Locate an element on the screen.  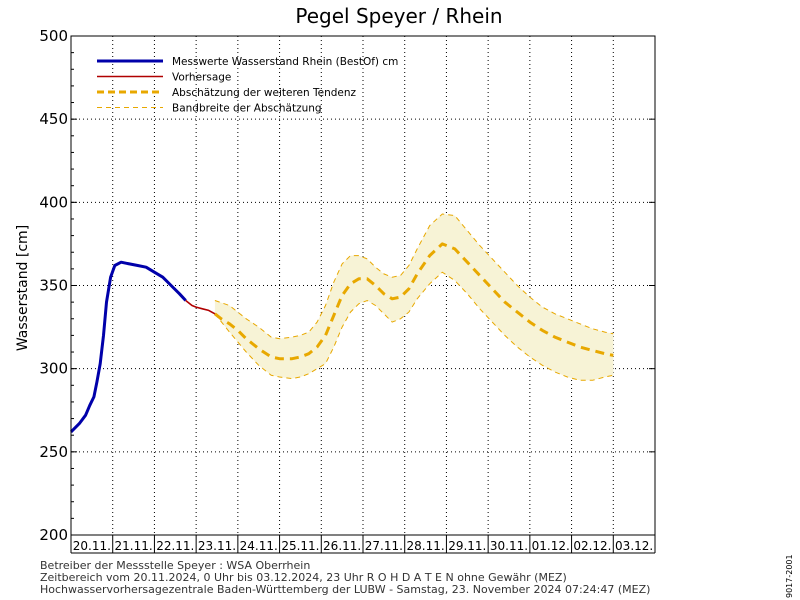
x-tick-label: 01.12. is located at coordinates (551, 546).